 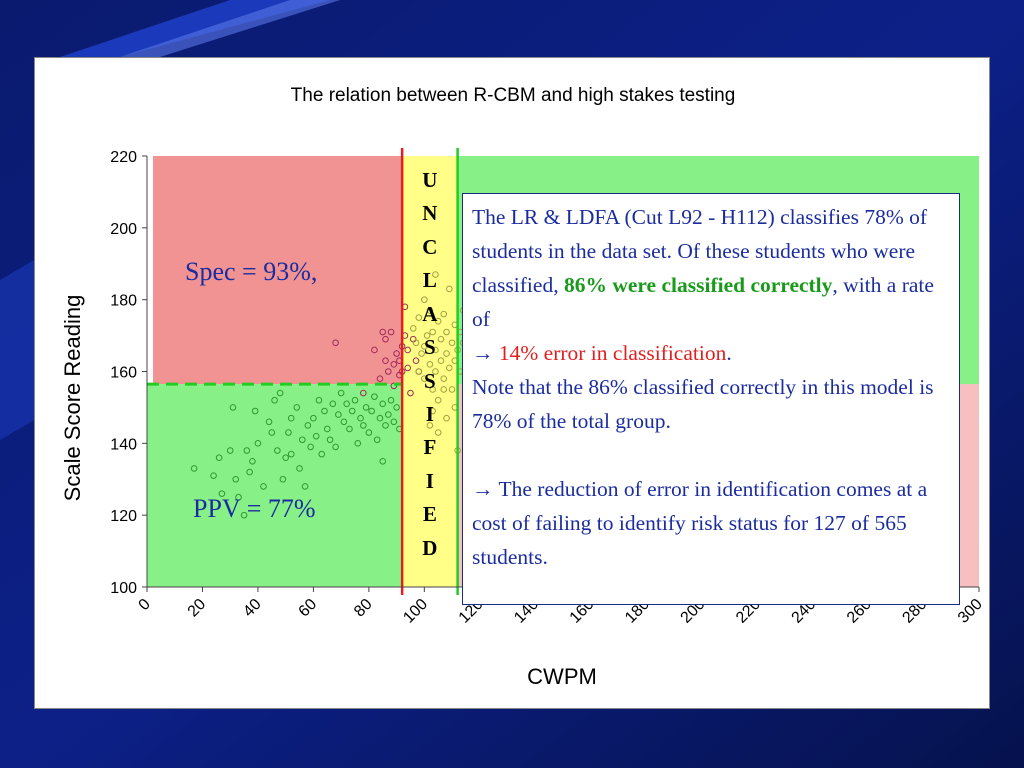 I want to click on y-tick-label: 180, so click(x=123, y=301).